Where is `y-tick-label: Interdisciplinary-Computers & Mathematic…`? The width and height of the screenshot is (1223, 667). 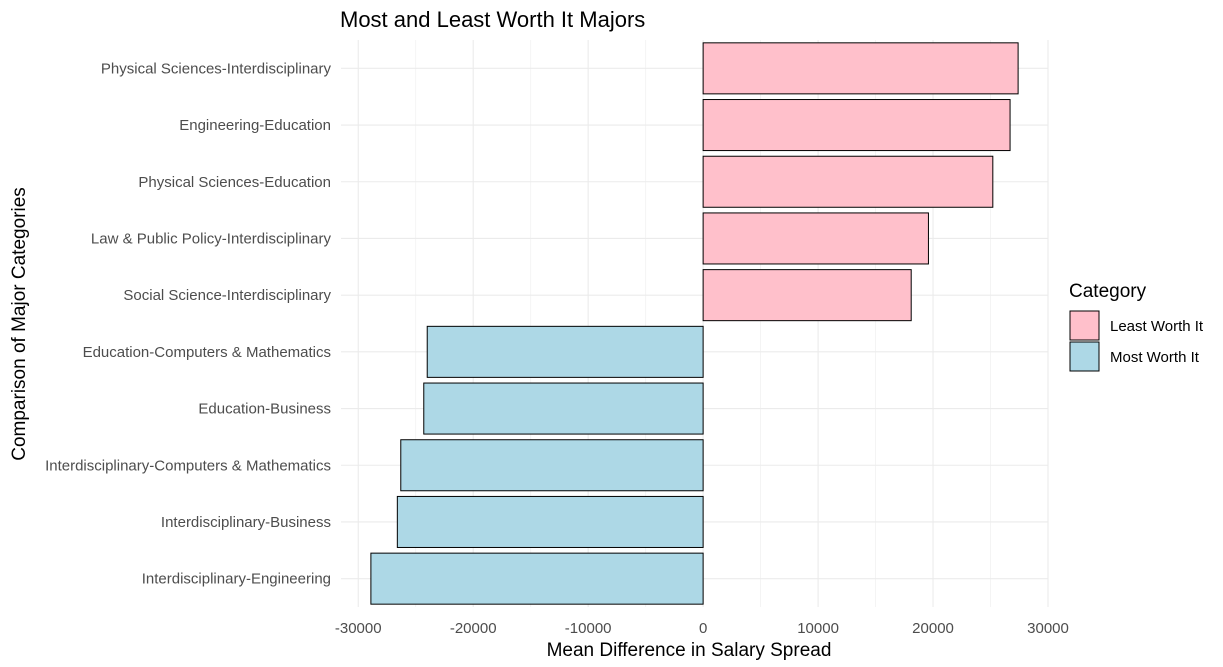
y-tick-label: Interdisciplinary-Computers & Mathematic… is located at coordinates (188, 465).